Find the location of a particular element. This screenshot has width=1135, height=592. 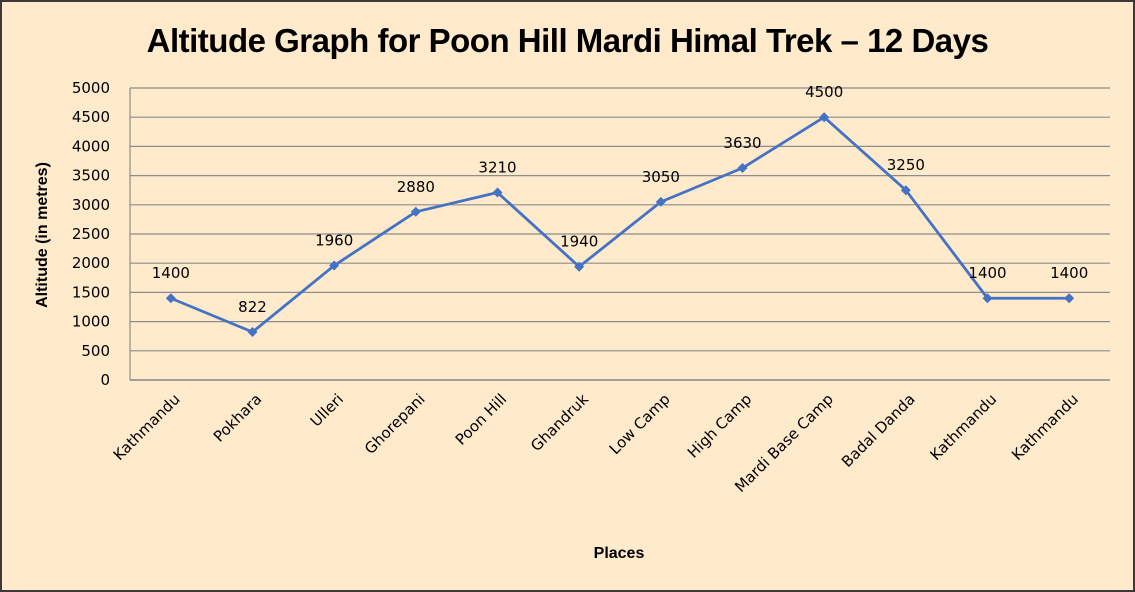

data-label: 3630 is located at coordinates (742, 143).